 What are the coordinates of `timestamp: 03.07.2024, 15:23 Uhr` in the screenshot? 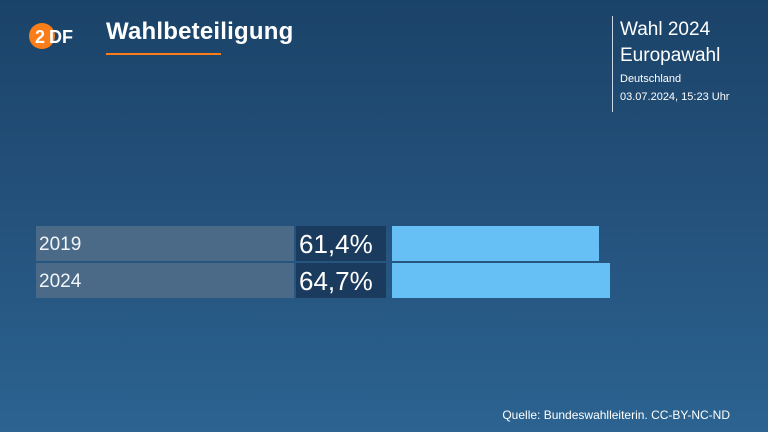 It's located at (675, 97).